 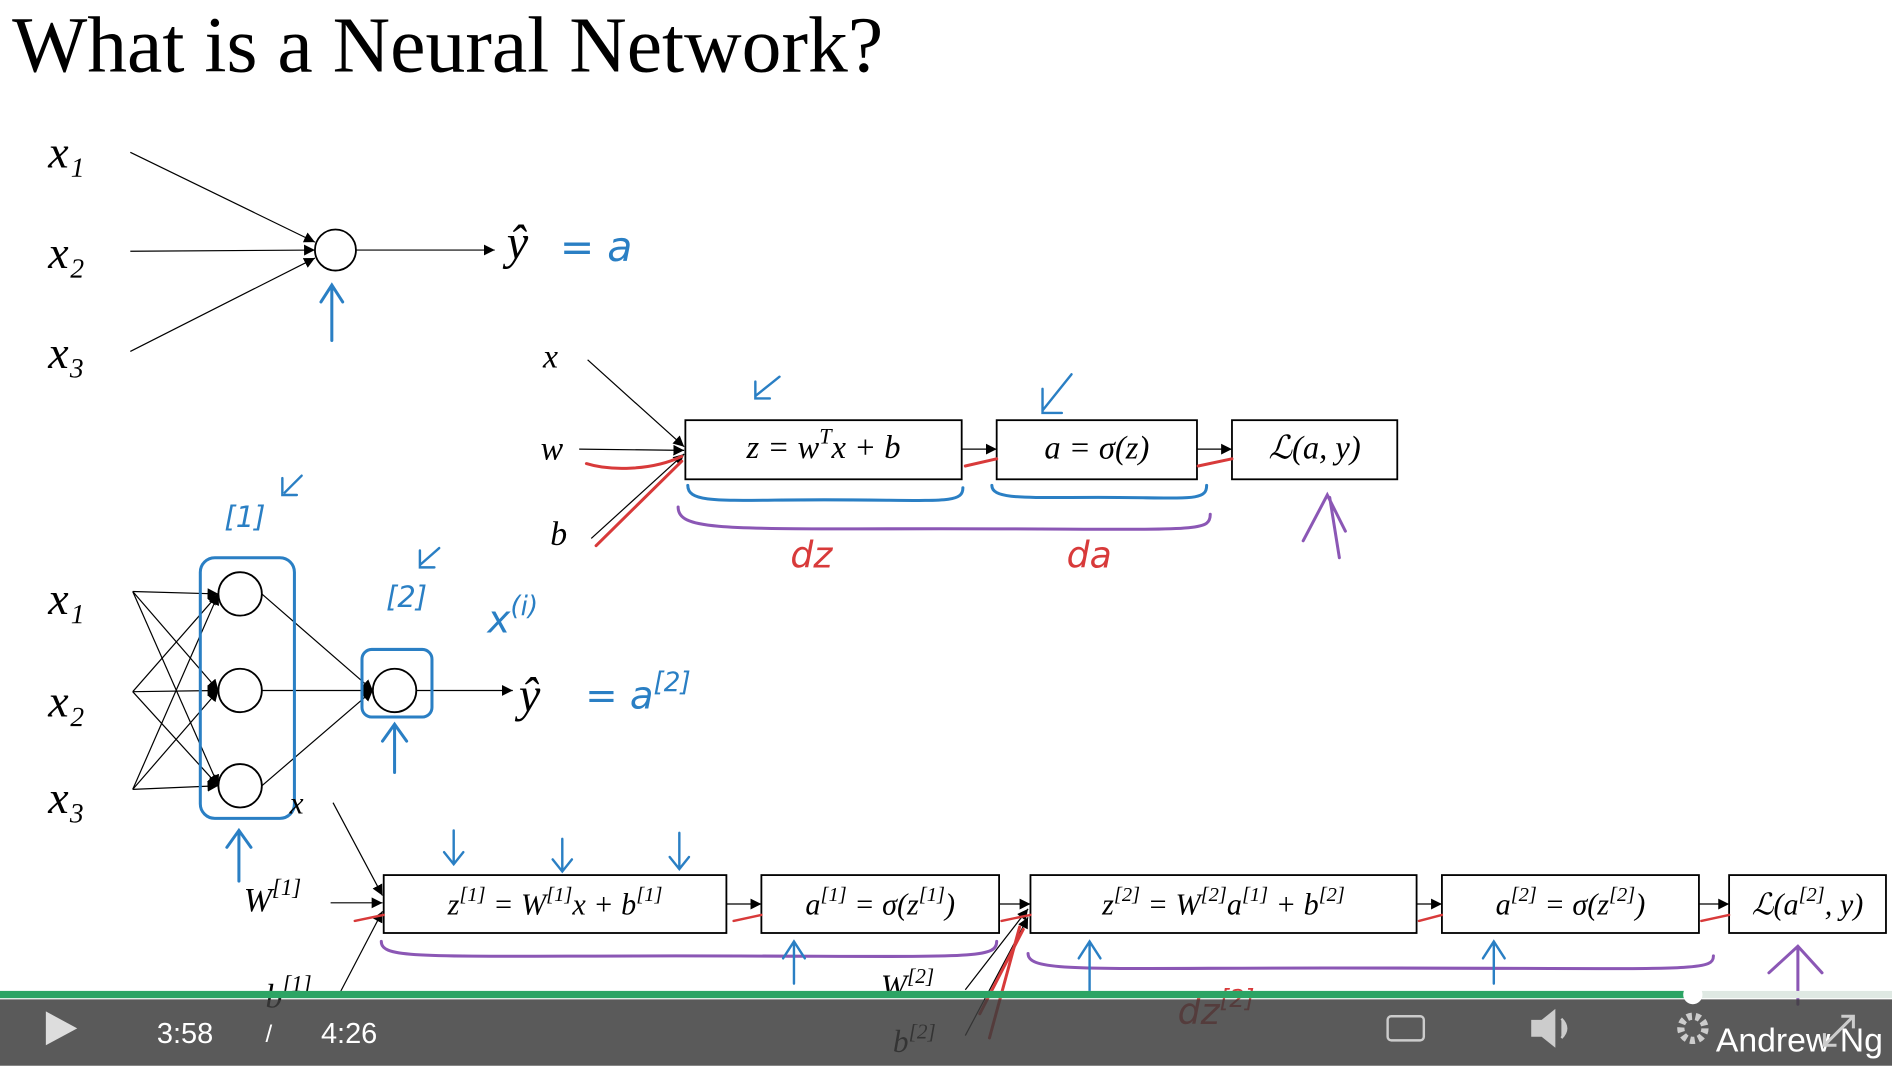 What do you see at coordinates (1096, 448) in the screenshot?
I see `box-label: a = σ(z)` at bounding box center [1096, 448].